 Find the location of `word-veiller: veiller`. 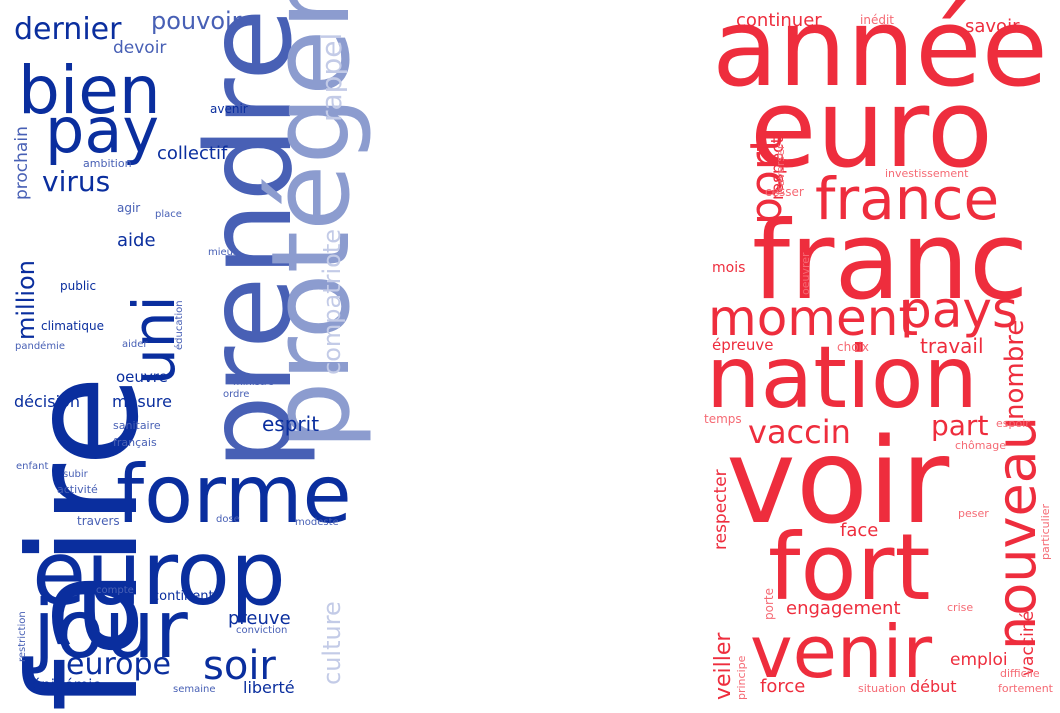

word-veiller: veiller is located at coordinates (723, 666).